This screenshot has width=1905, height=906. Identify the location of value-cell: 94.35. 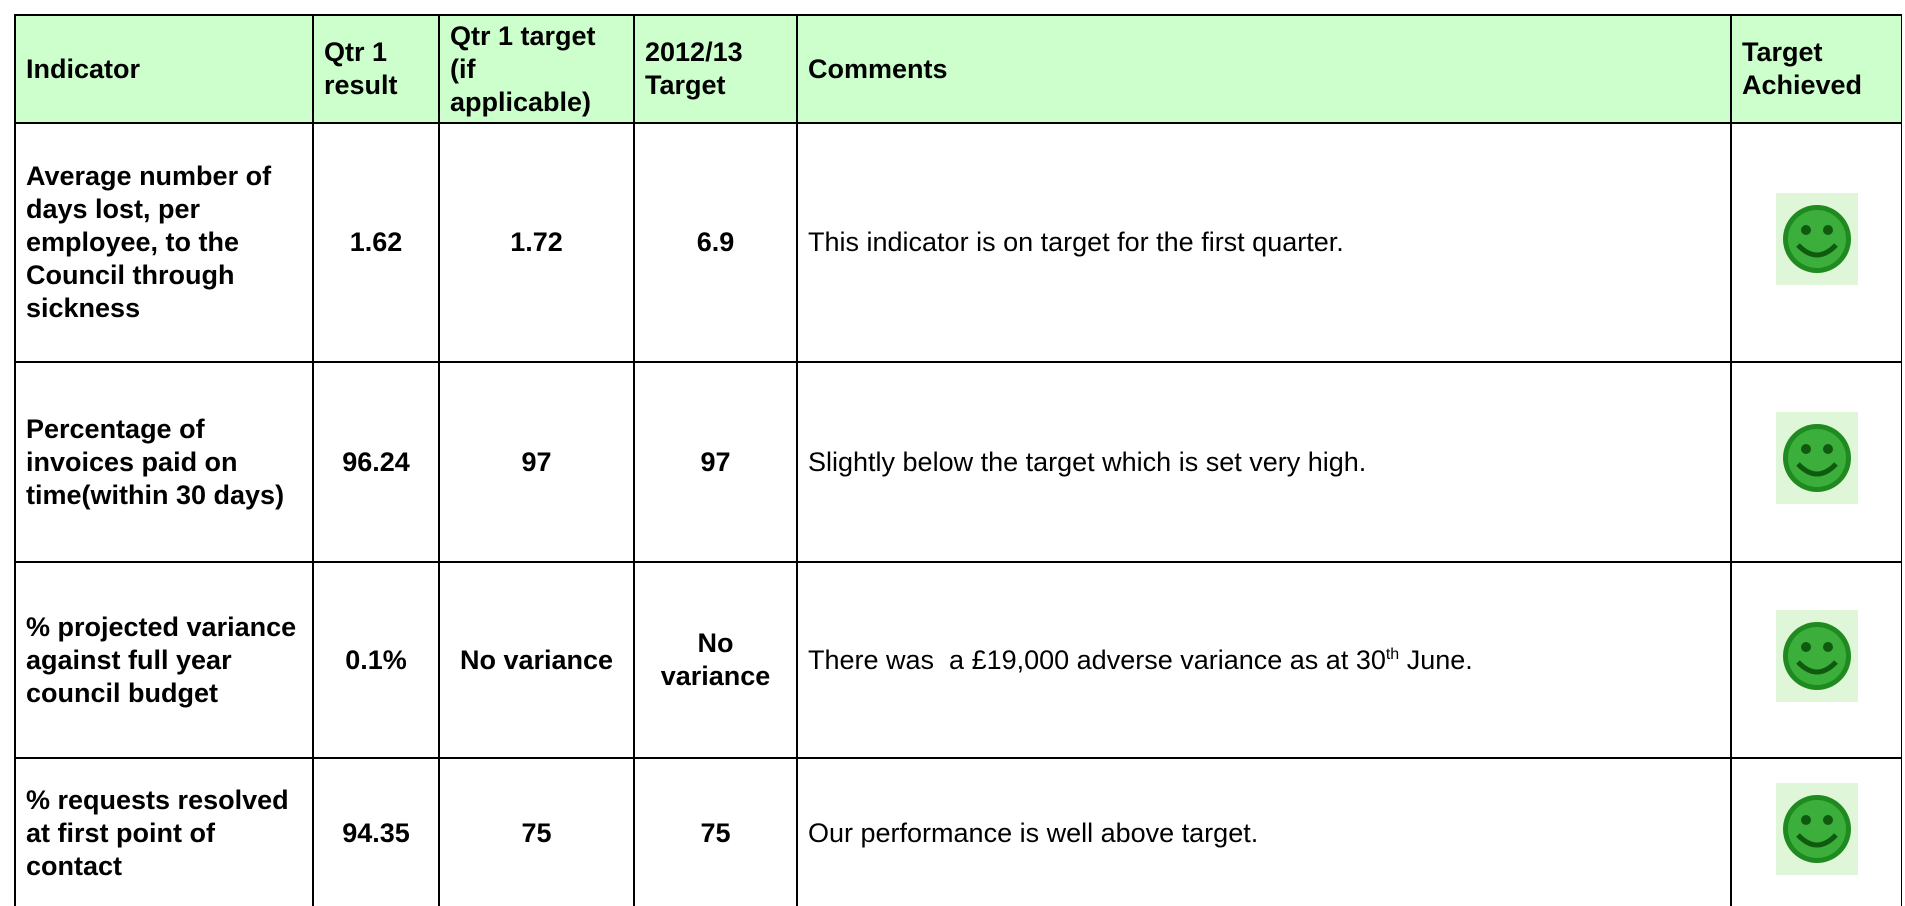
(376, 831).